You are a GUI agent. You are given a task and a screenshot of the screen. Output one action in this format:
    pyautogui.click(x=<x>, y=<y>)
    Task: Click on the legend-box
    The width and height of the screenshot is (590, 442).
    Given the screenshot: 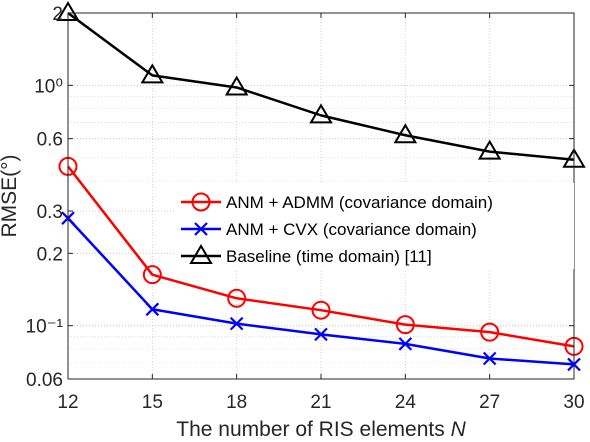 What is the action you would take?
    pyautogui.click(x=375, y=226)
    